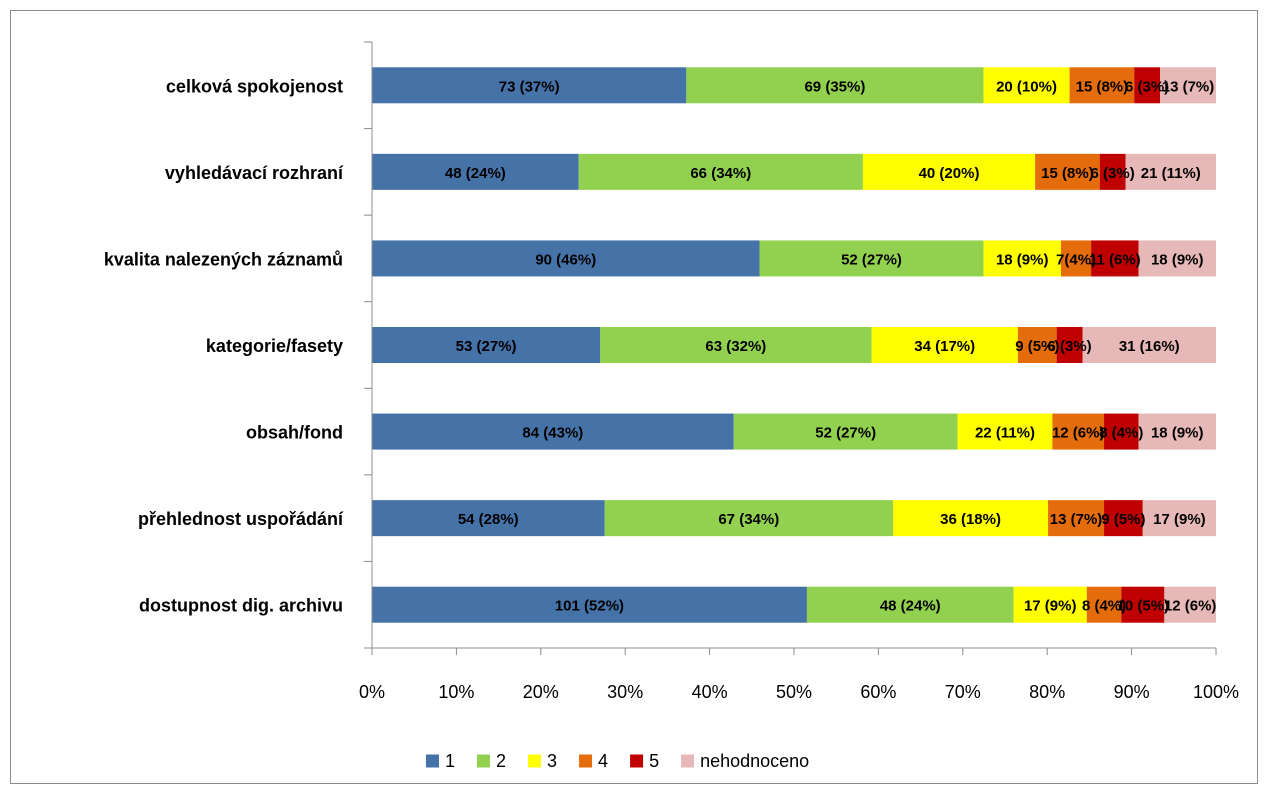 Image resolution: width=1268 pixels, height=794 pixels. What do you see at coordinates (541, 692) in the screenshot?
I see `x-tick-label: 20%` at bounding box center [541, 692].